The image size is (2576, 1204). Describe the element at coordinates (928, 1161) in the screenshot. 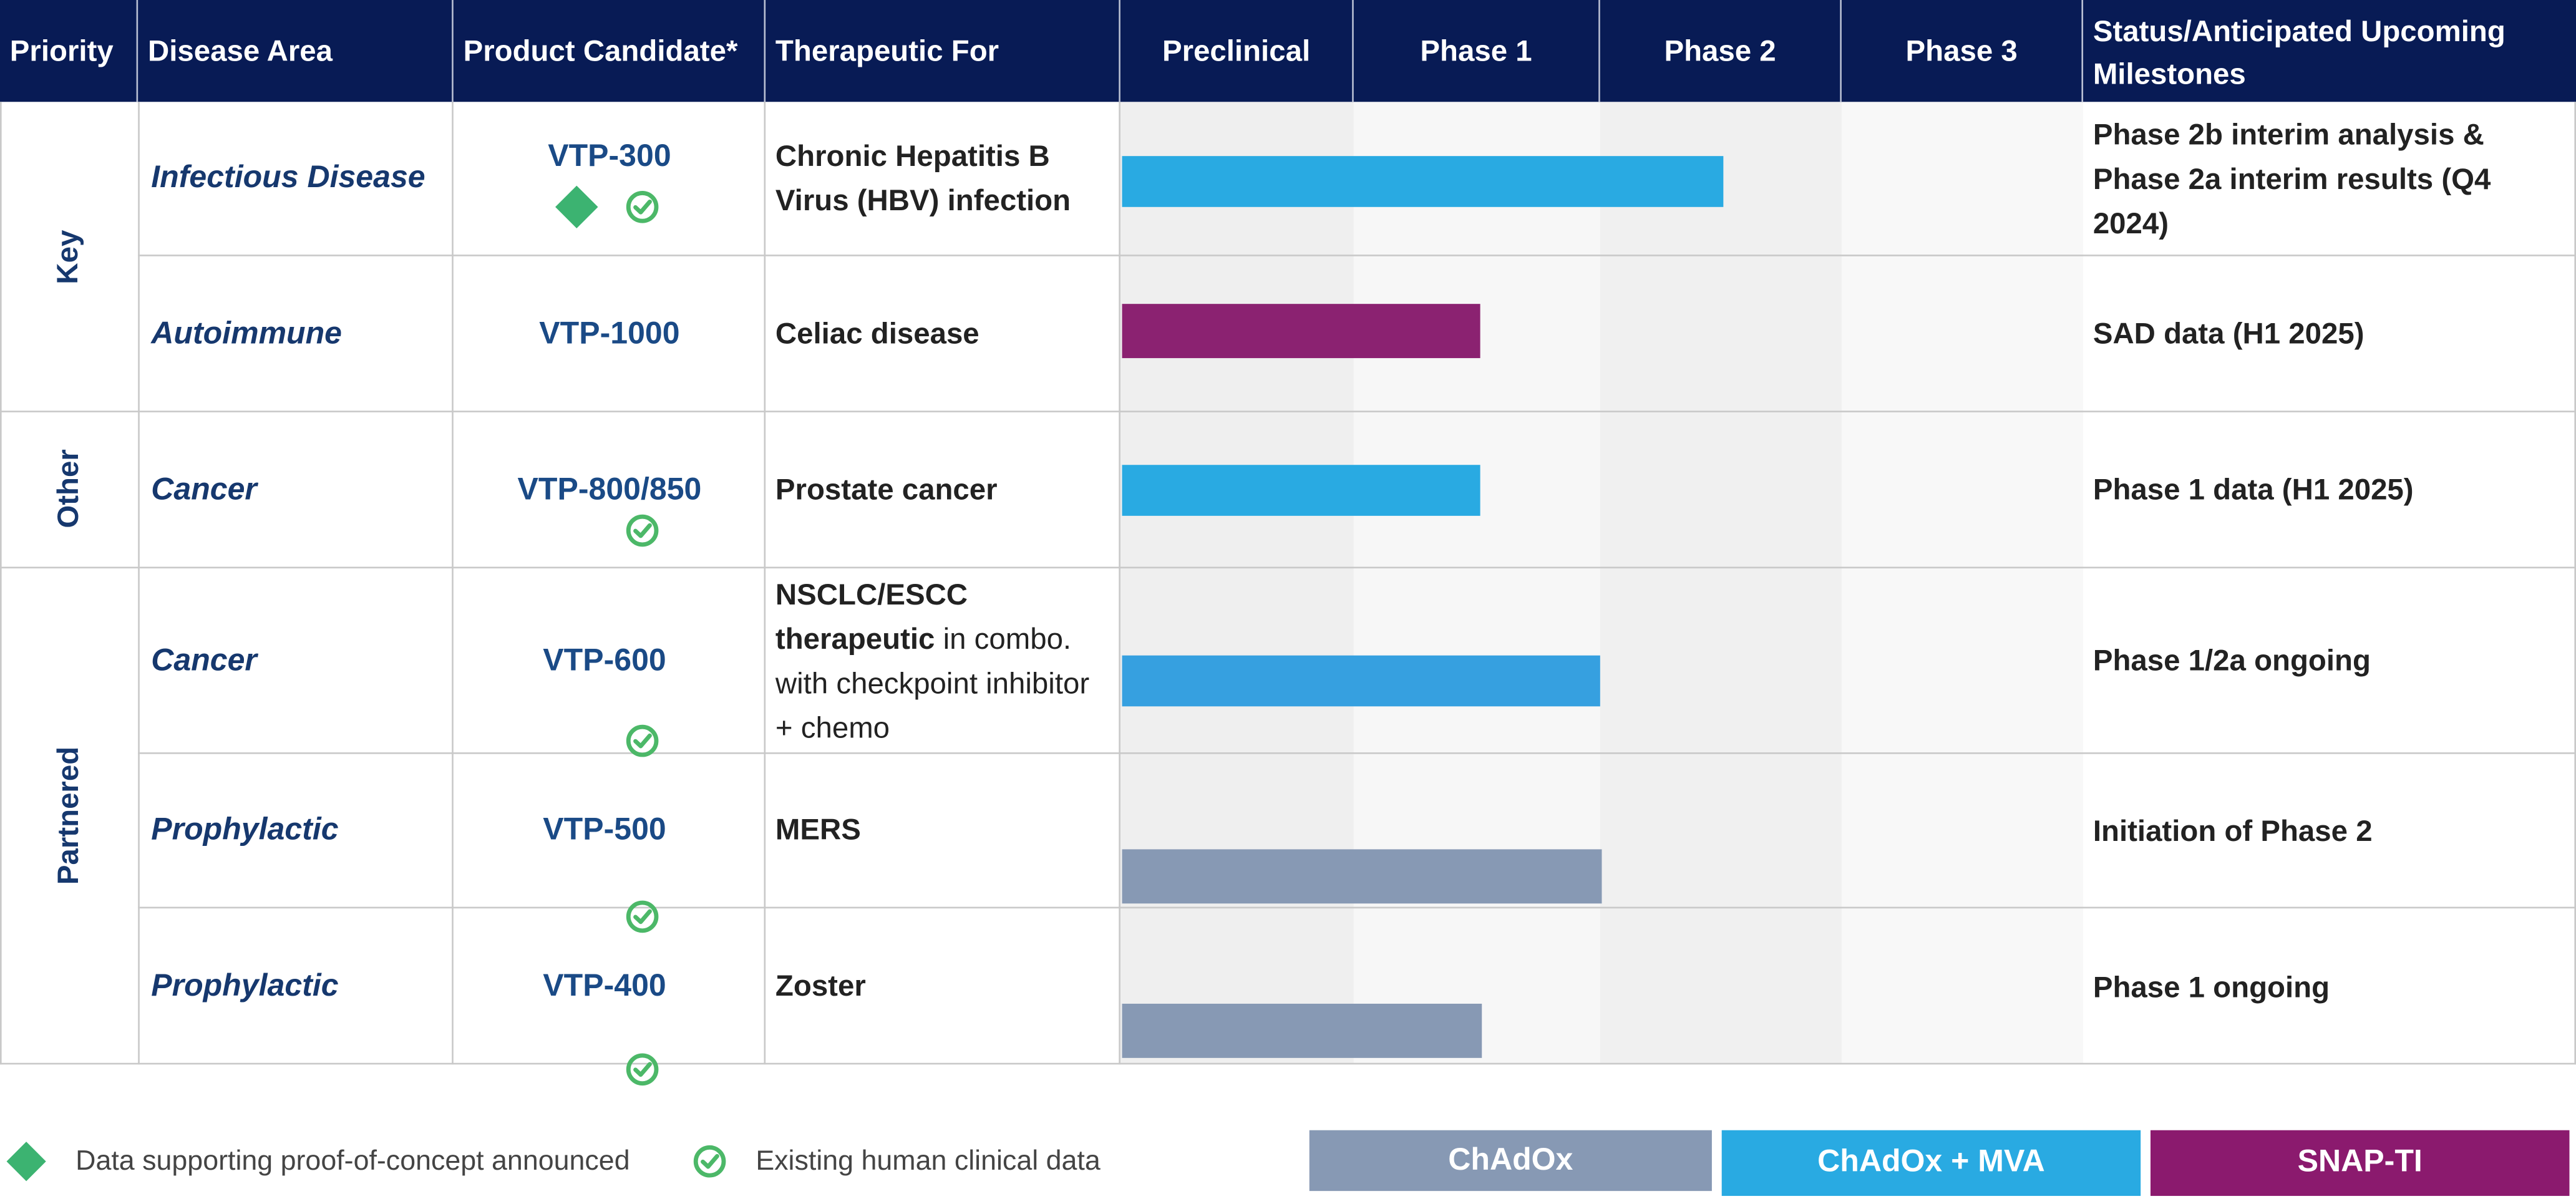

I see `legend-human-data: Existing human clinical data` at that location.